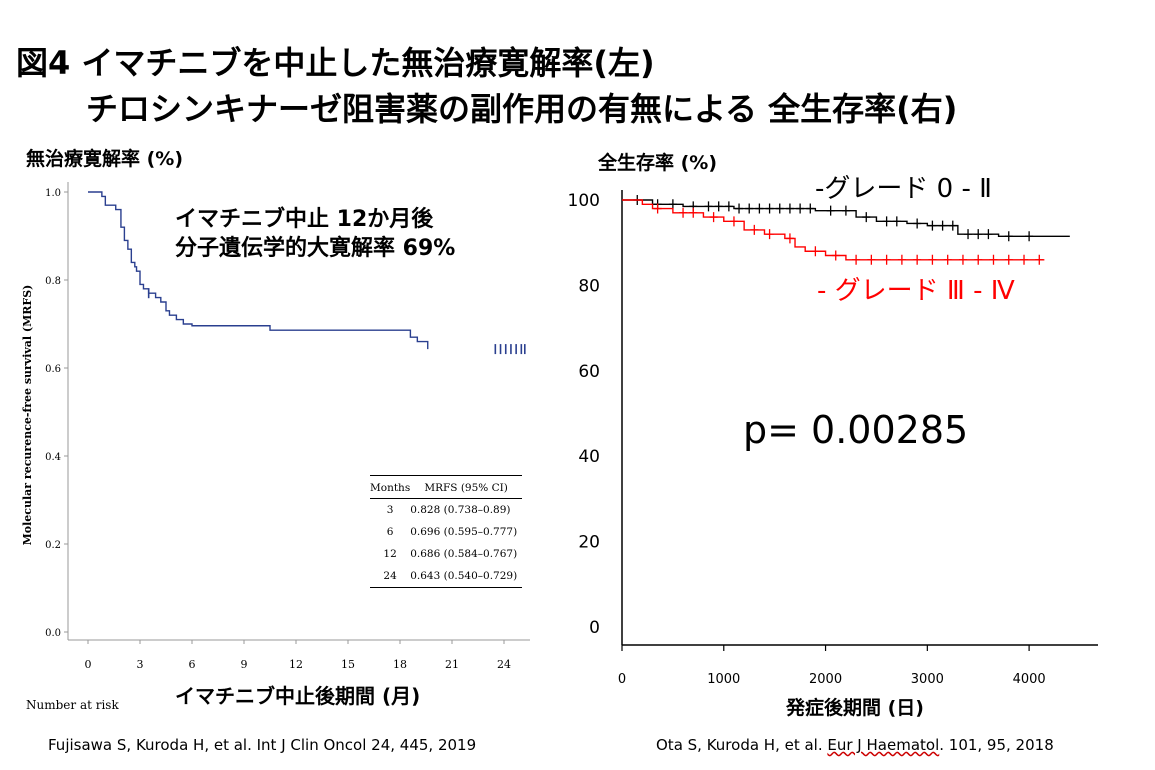  Describe the element at coordinates (105, 159) in the screenshot. I see `left-y-axis-label-jp: 無治療寛解率 (%)` at that location.